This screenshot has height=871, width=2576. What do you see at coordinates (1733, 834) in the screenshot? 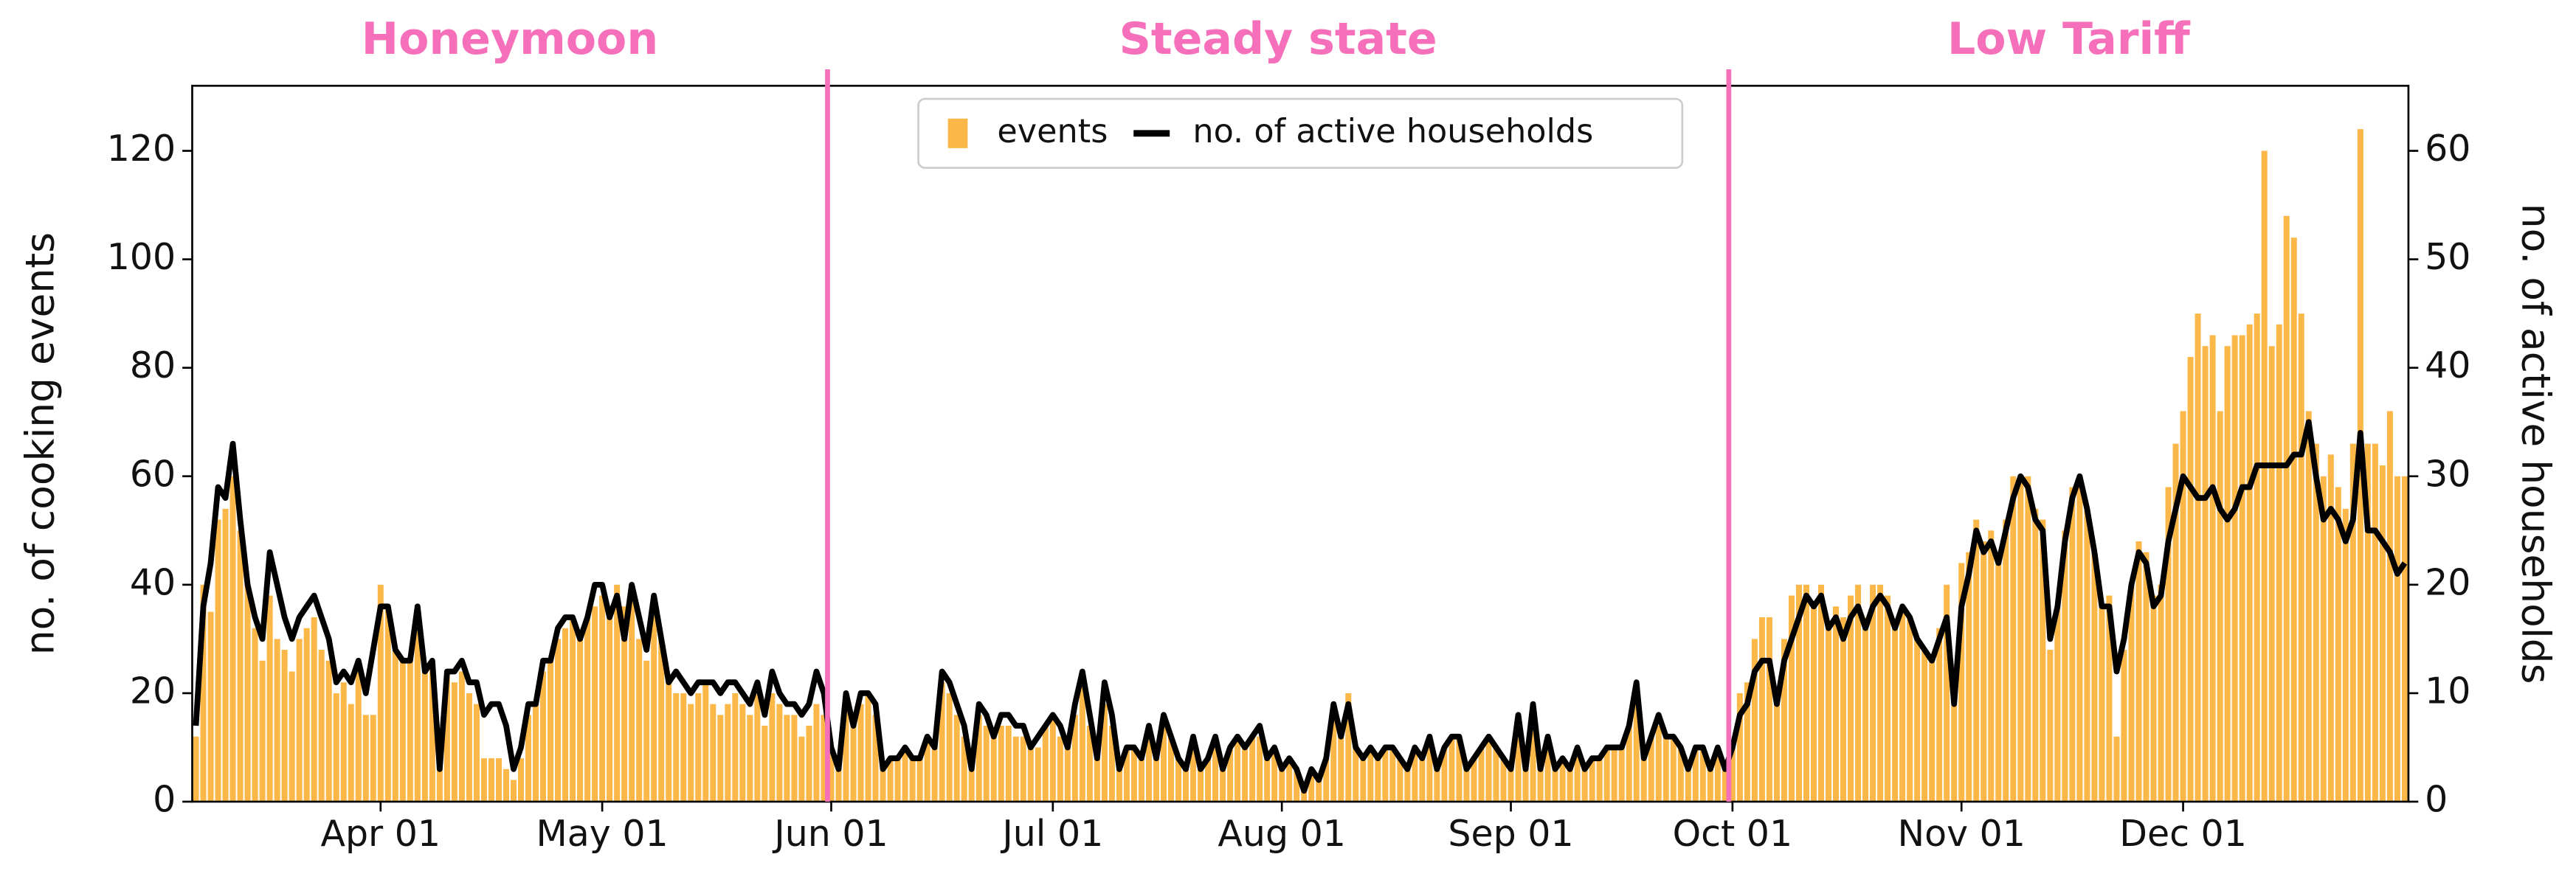
I see `x-tick-label: Oct 01` at bounding box center [1733, 834].